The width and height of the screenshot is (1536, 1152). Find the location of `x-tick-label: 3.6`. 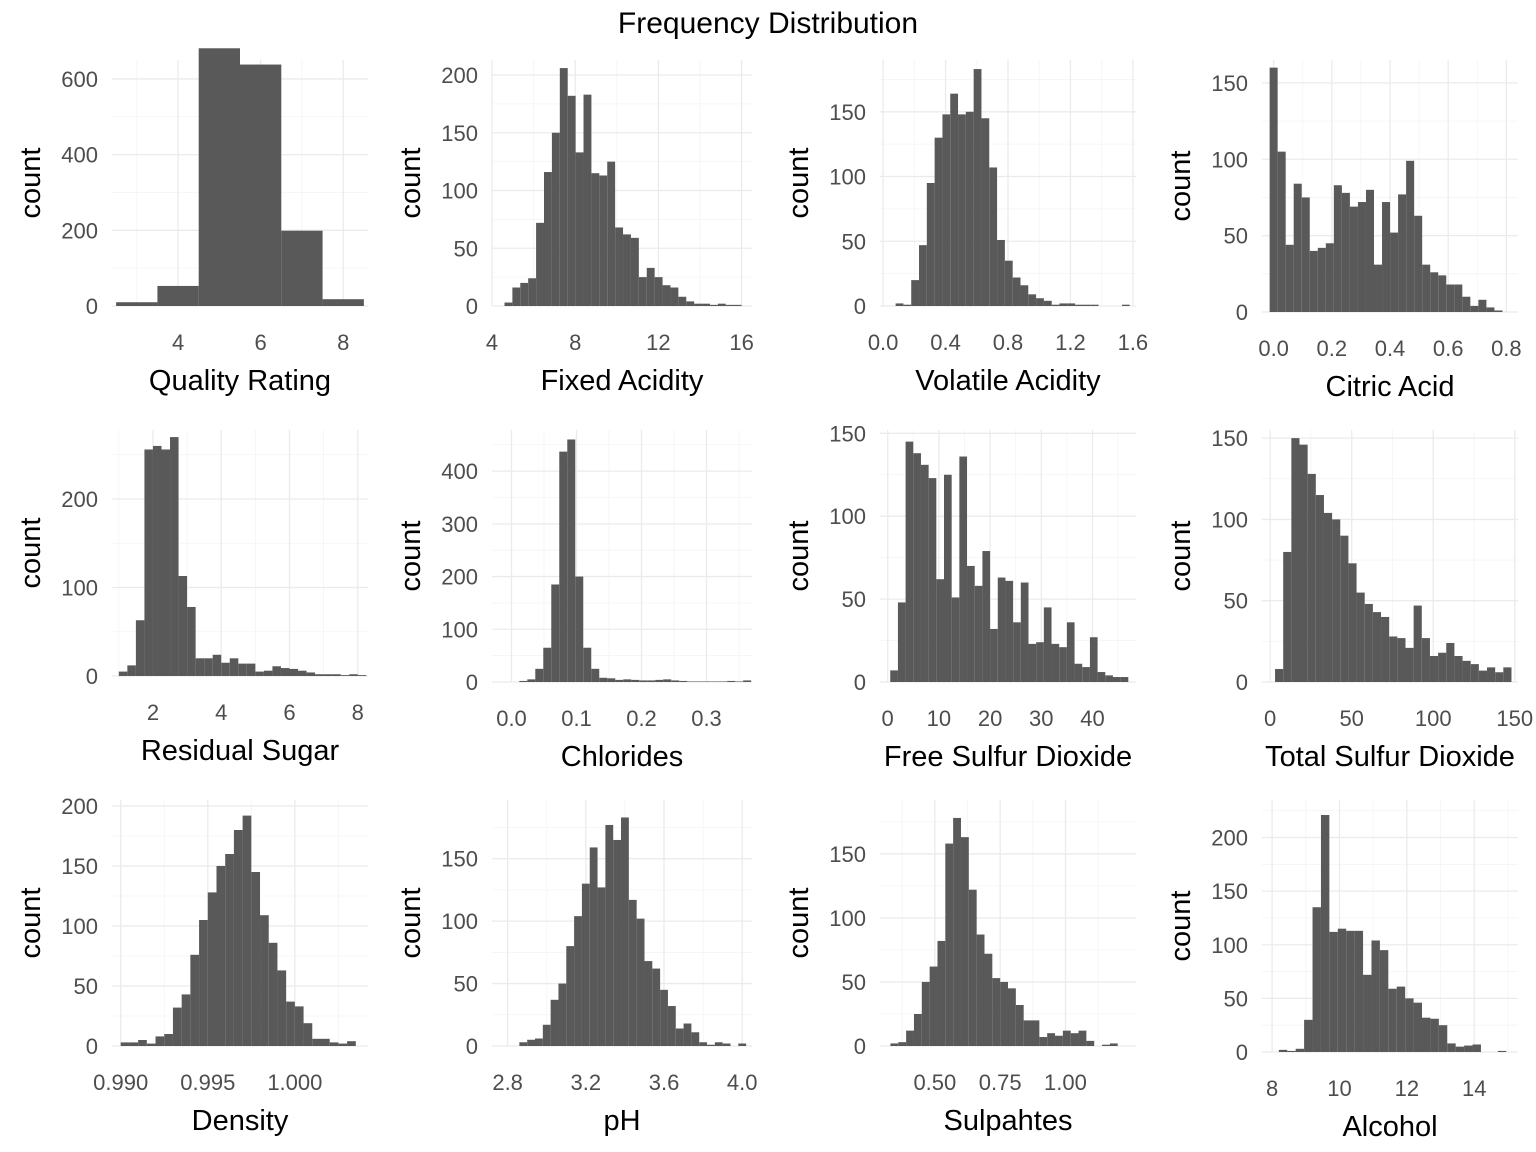

x-tick-label: 3.6 is located at coordinates (664, 1082).